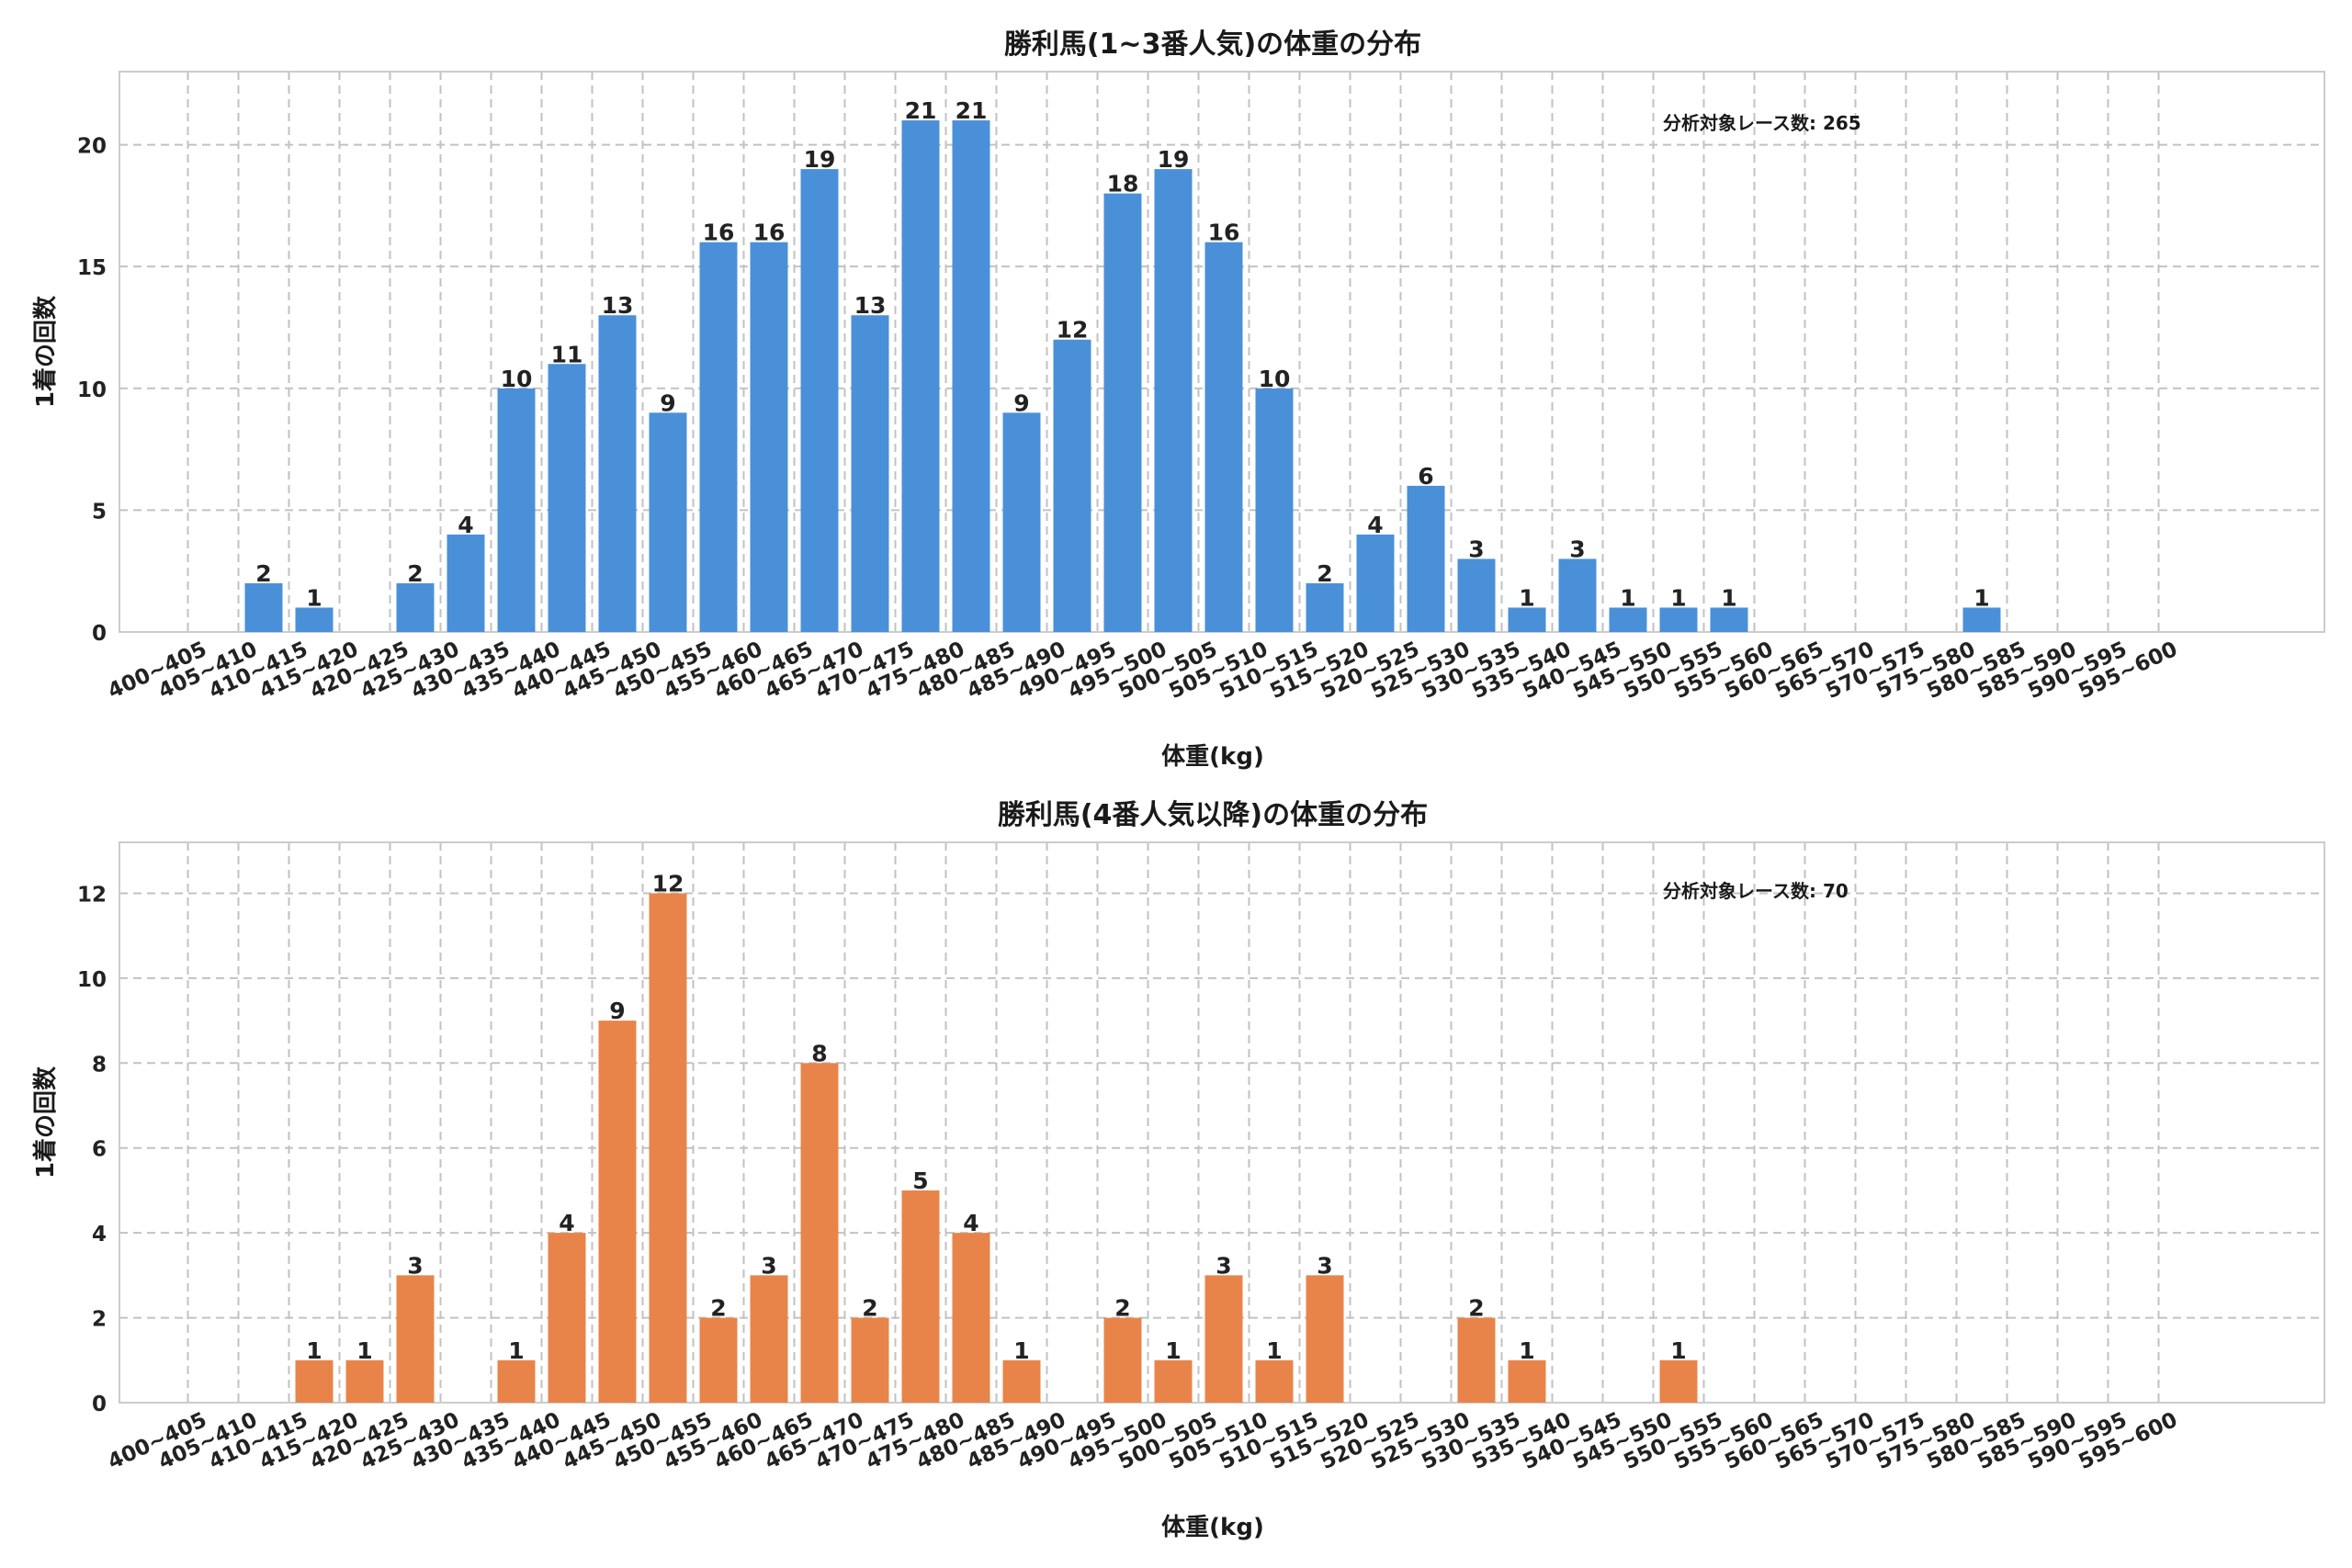 Image resolution: width=2352 pixels, height=1568 pixels. Describe the element at coordinates (99, 512) in the screenshot. I see `y-tick-label: 5` at that location.